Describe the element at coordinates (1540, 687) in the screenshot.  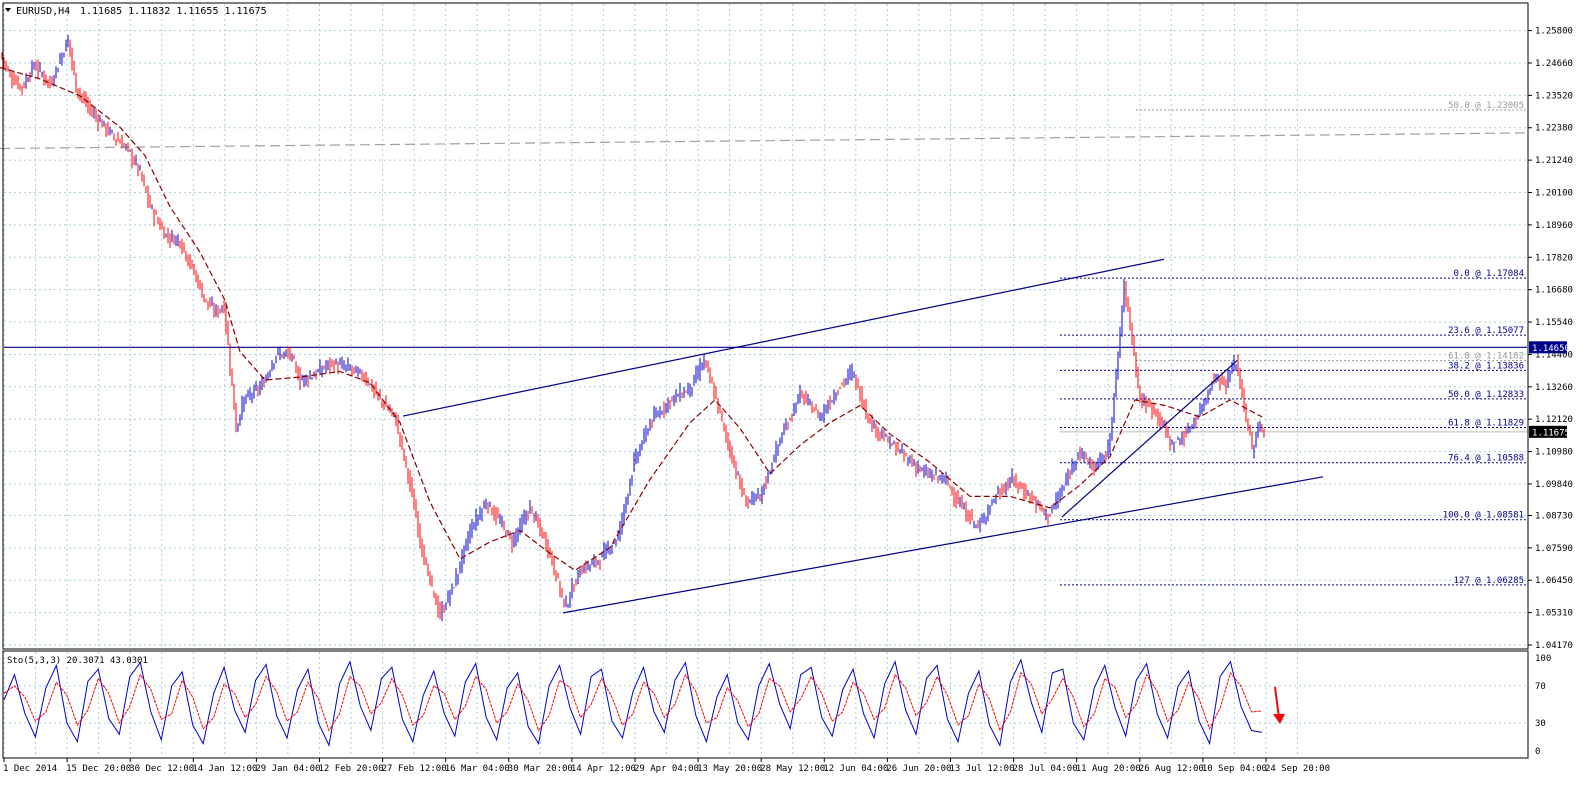
I see `stochastic-axis-label: 70` at that location.